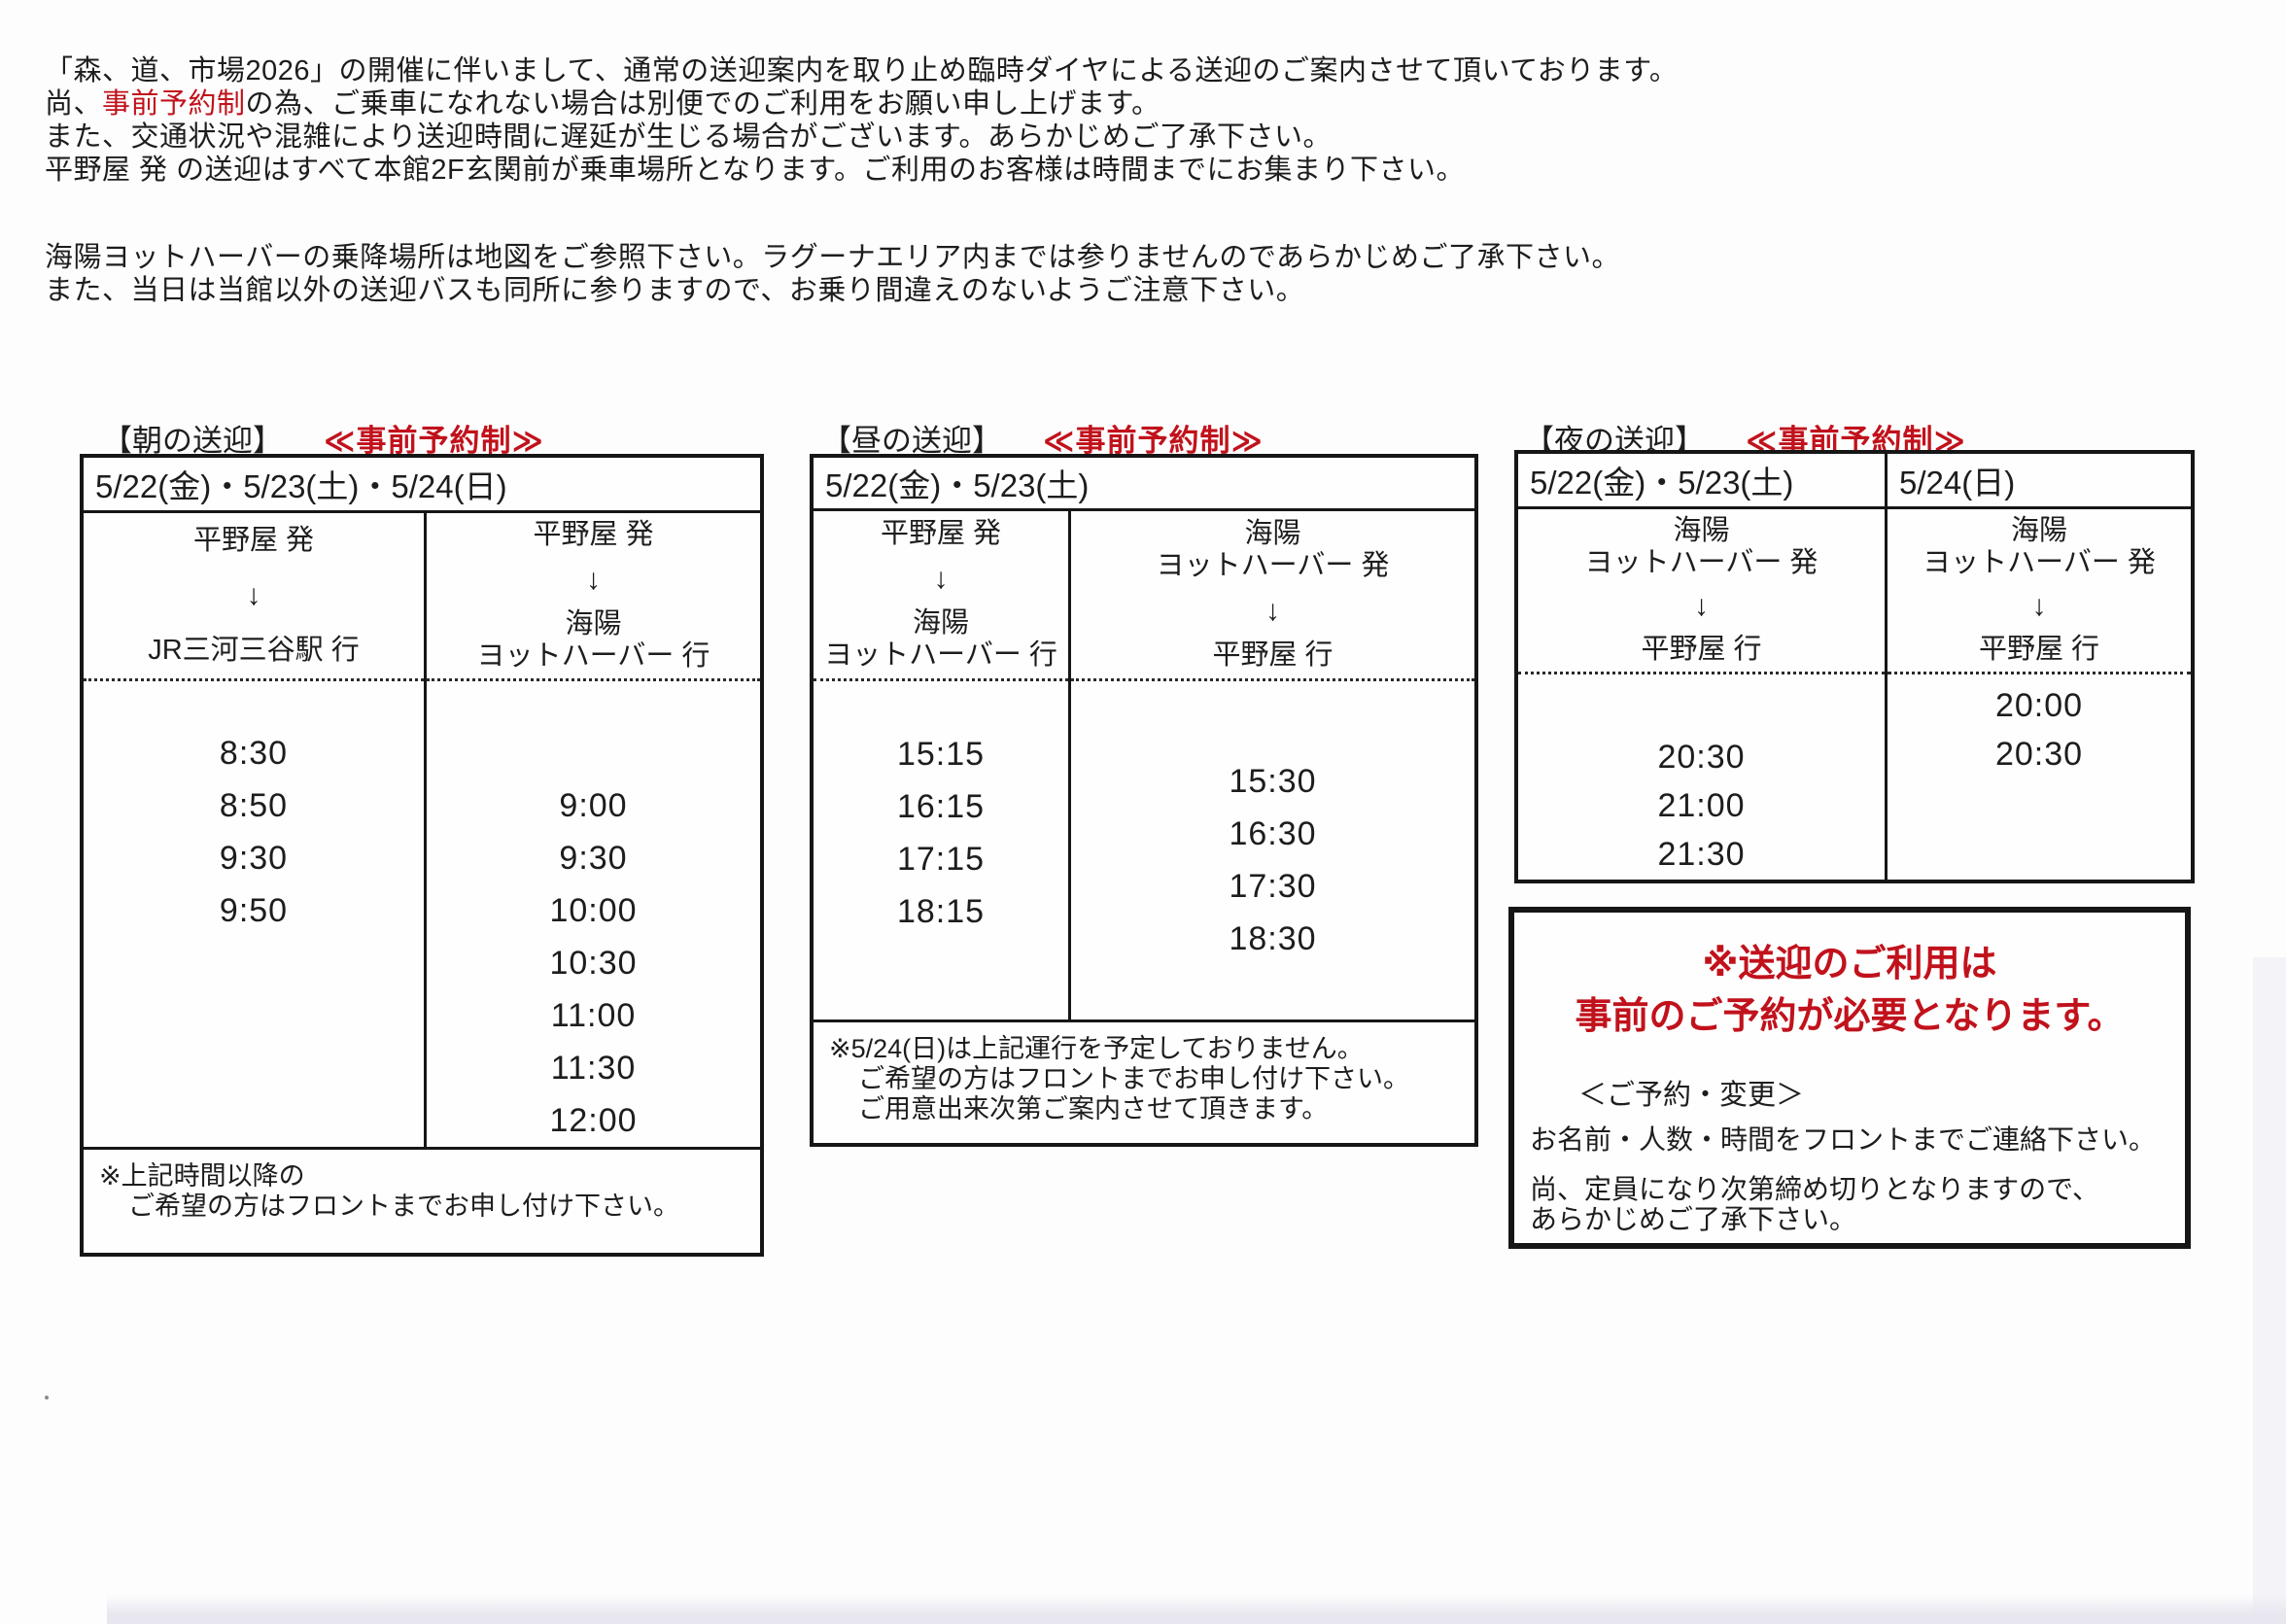  What do you see at coordinates (1703, 480) in the screenshot?
I see `date-cell: 5/22(金)・5/23(土)` at bounding box center [1703, 480].